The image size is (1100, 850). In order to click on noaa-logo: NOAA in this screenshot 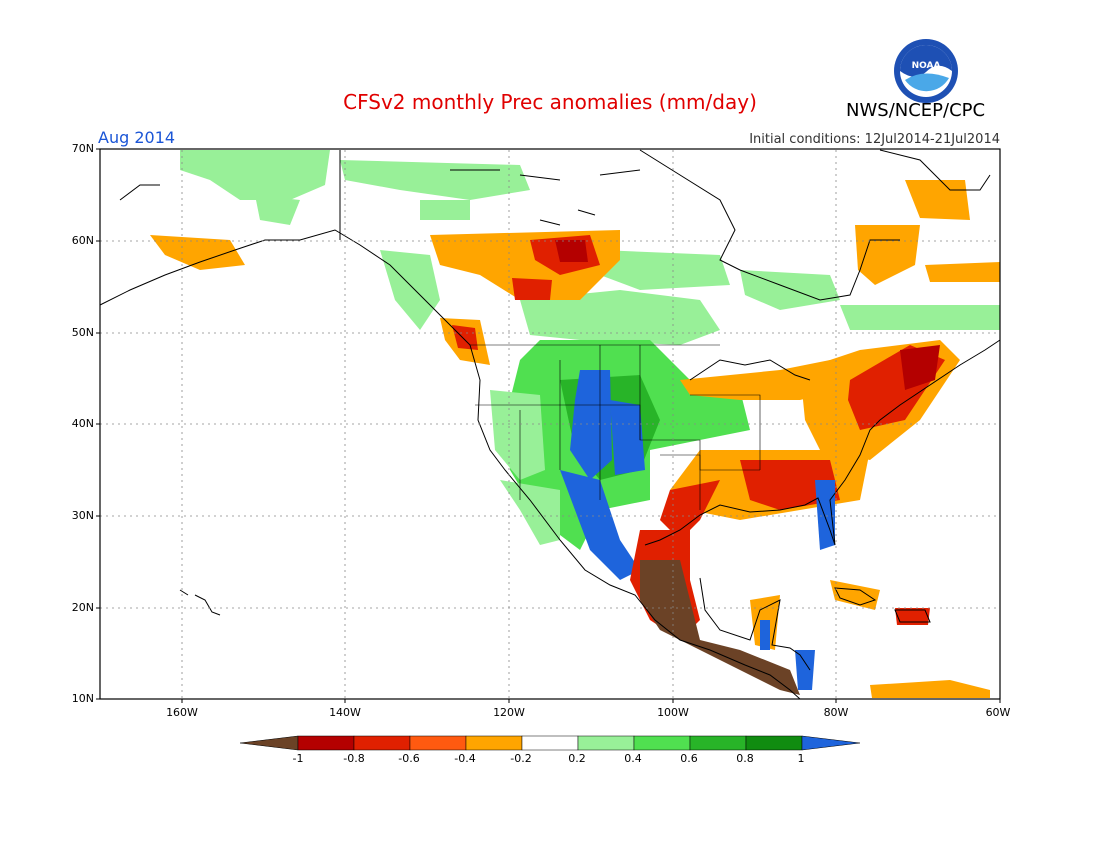, I will do `click(926, 71)`.